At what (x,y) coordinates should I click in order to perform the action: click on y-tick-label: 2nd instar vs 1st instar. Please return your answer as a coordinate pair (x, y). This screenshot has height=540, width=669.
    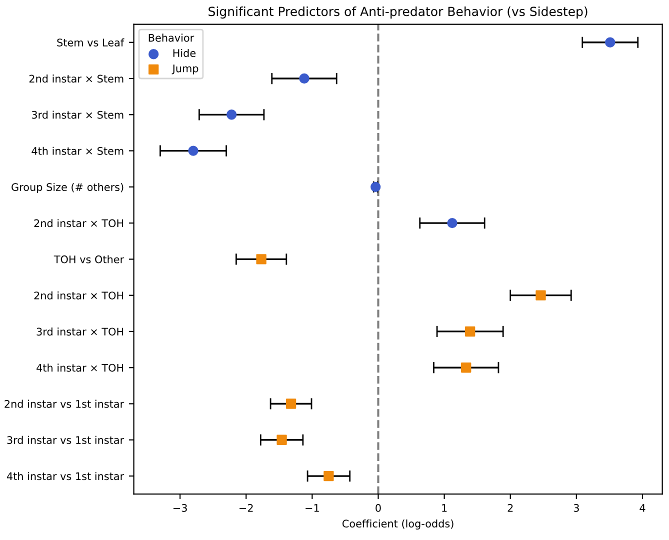
    Looking at the image, I should click on (64, 404).